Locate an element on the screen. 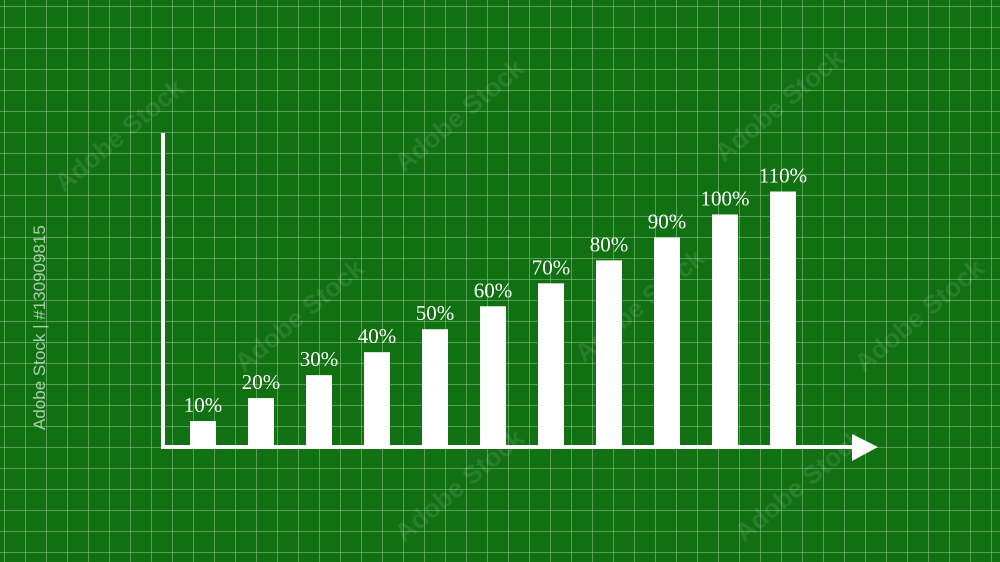 The image size is (1000, 562). data-label: 70% is located at coordinates (551, 267).